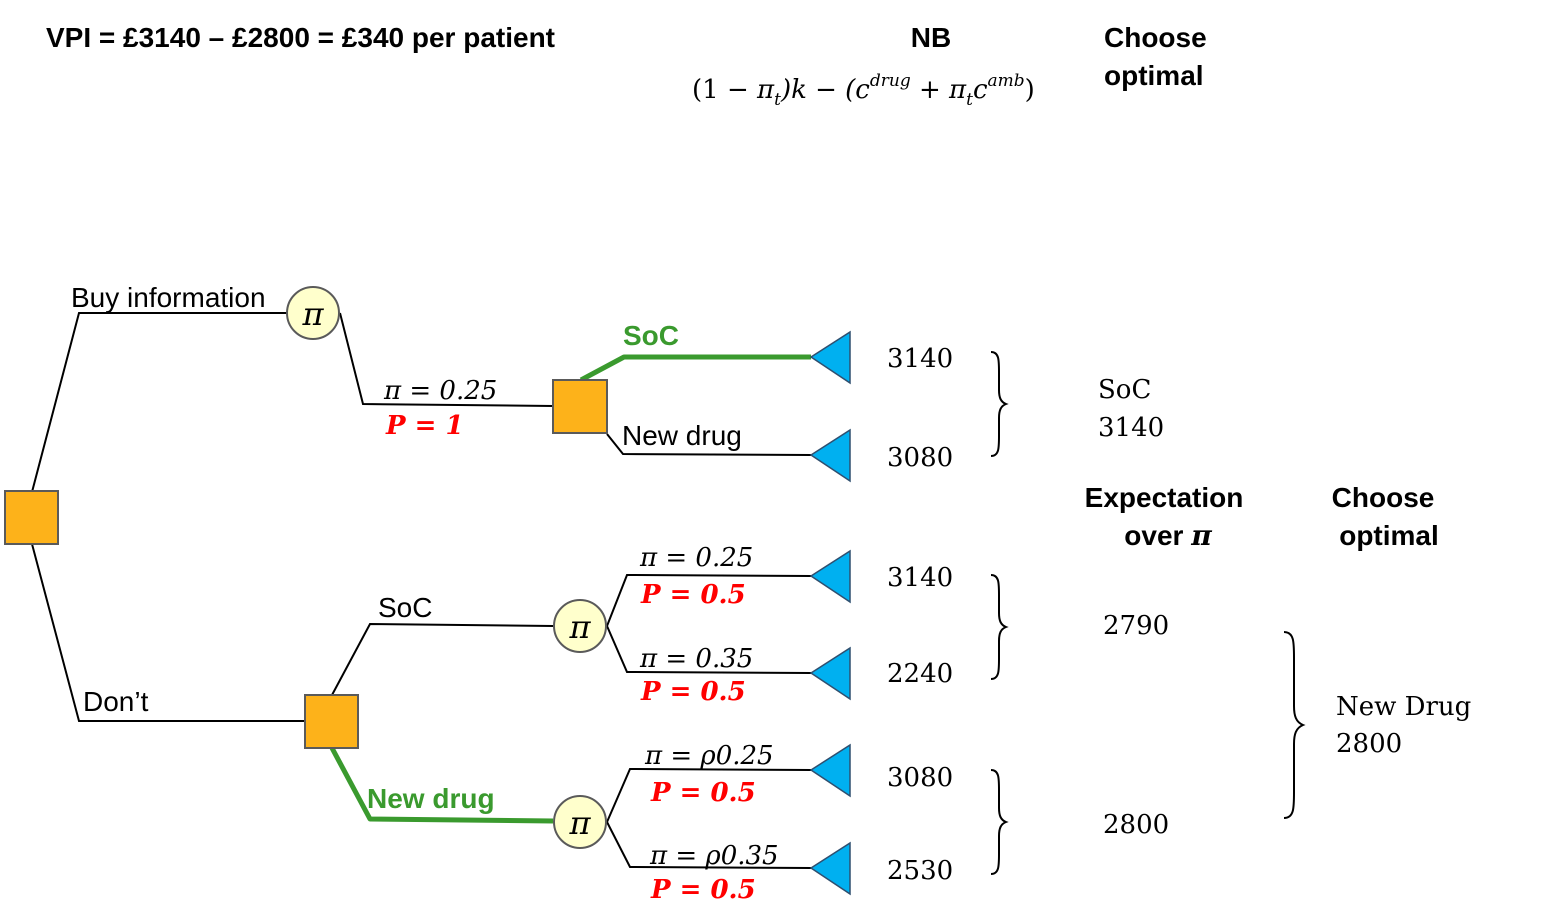  I want to click on branch-buy-soc-optimal-line, so click(695, 368).